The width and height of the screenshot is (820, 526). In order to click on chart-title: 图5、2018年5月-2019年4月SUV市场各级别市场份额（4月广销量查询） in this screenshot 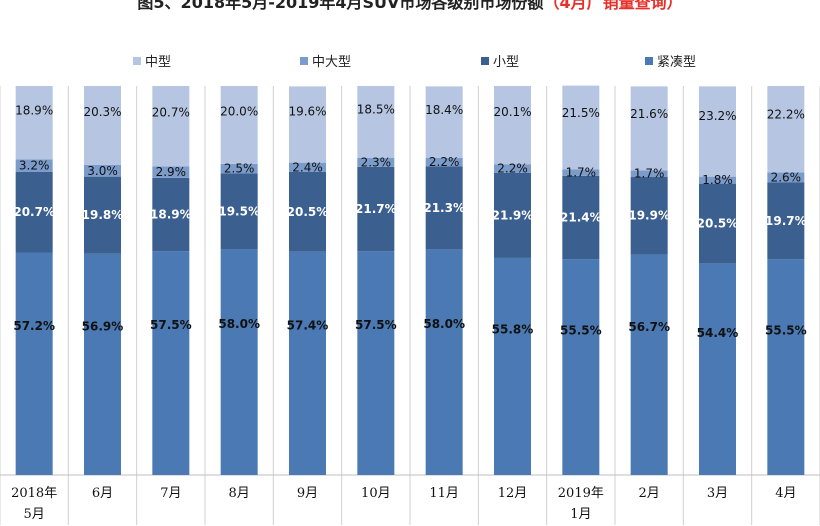, I will do `click(410, 6)`.